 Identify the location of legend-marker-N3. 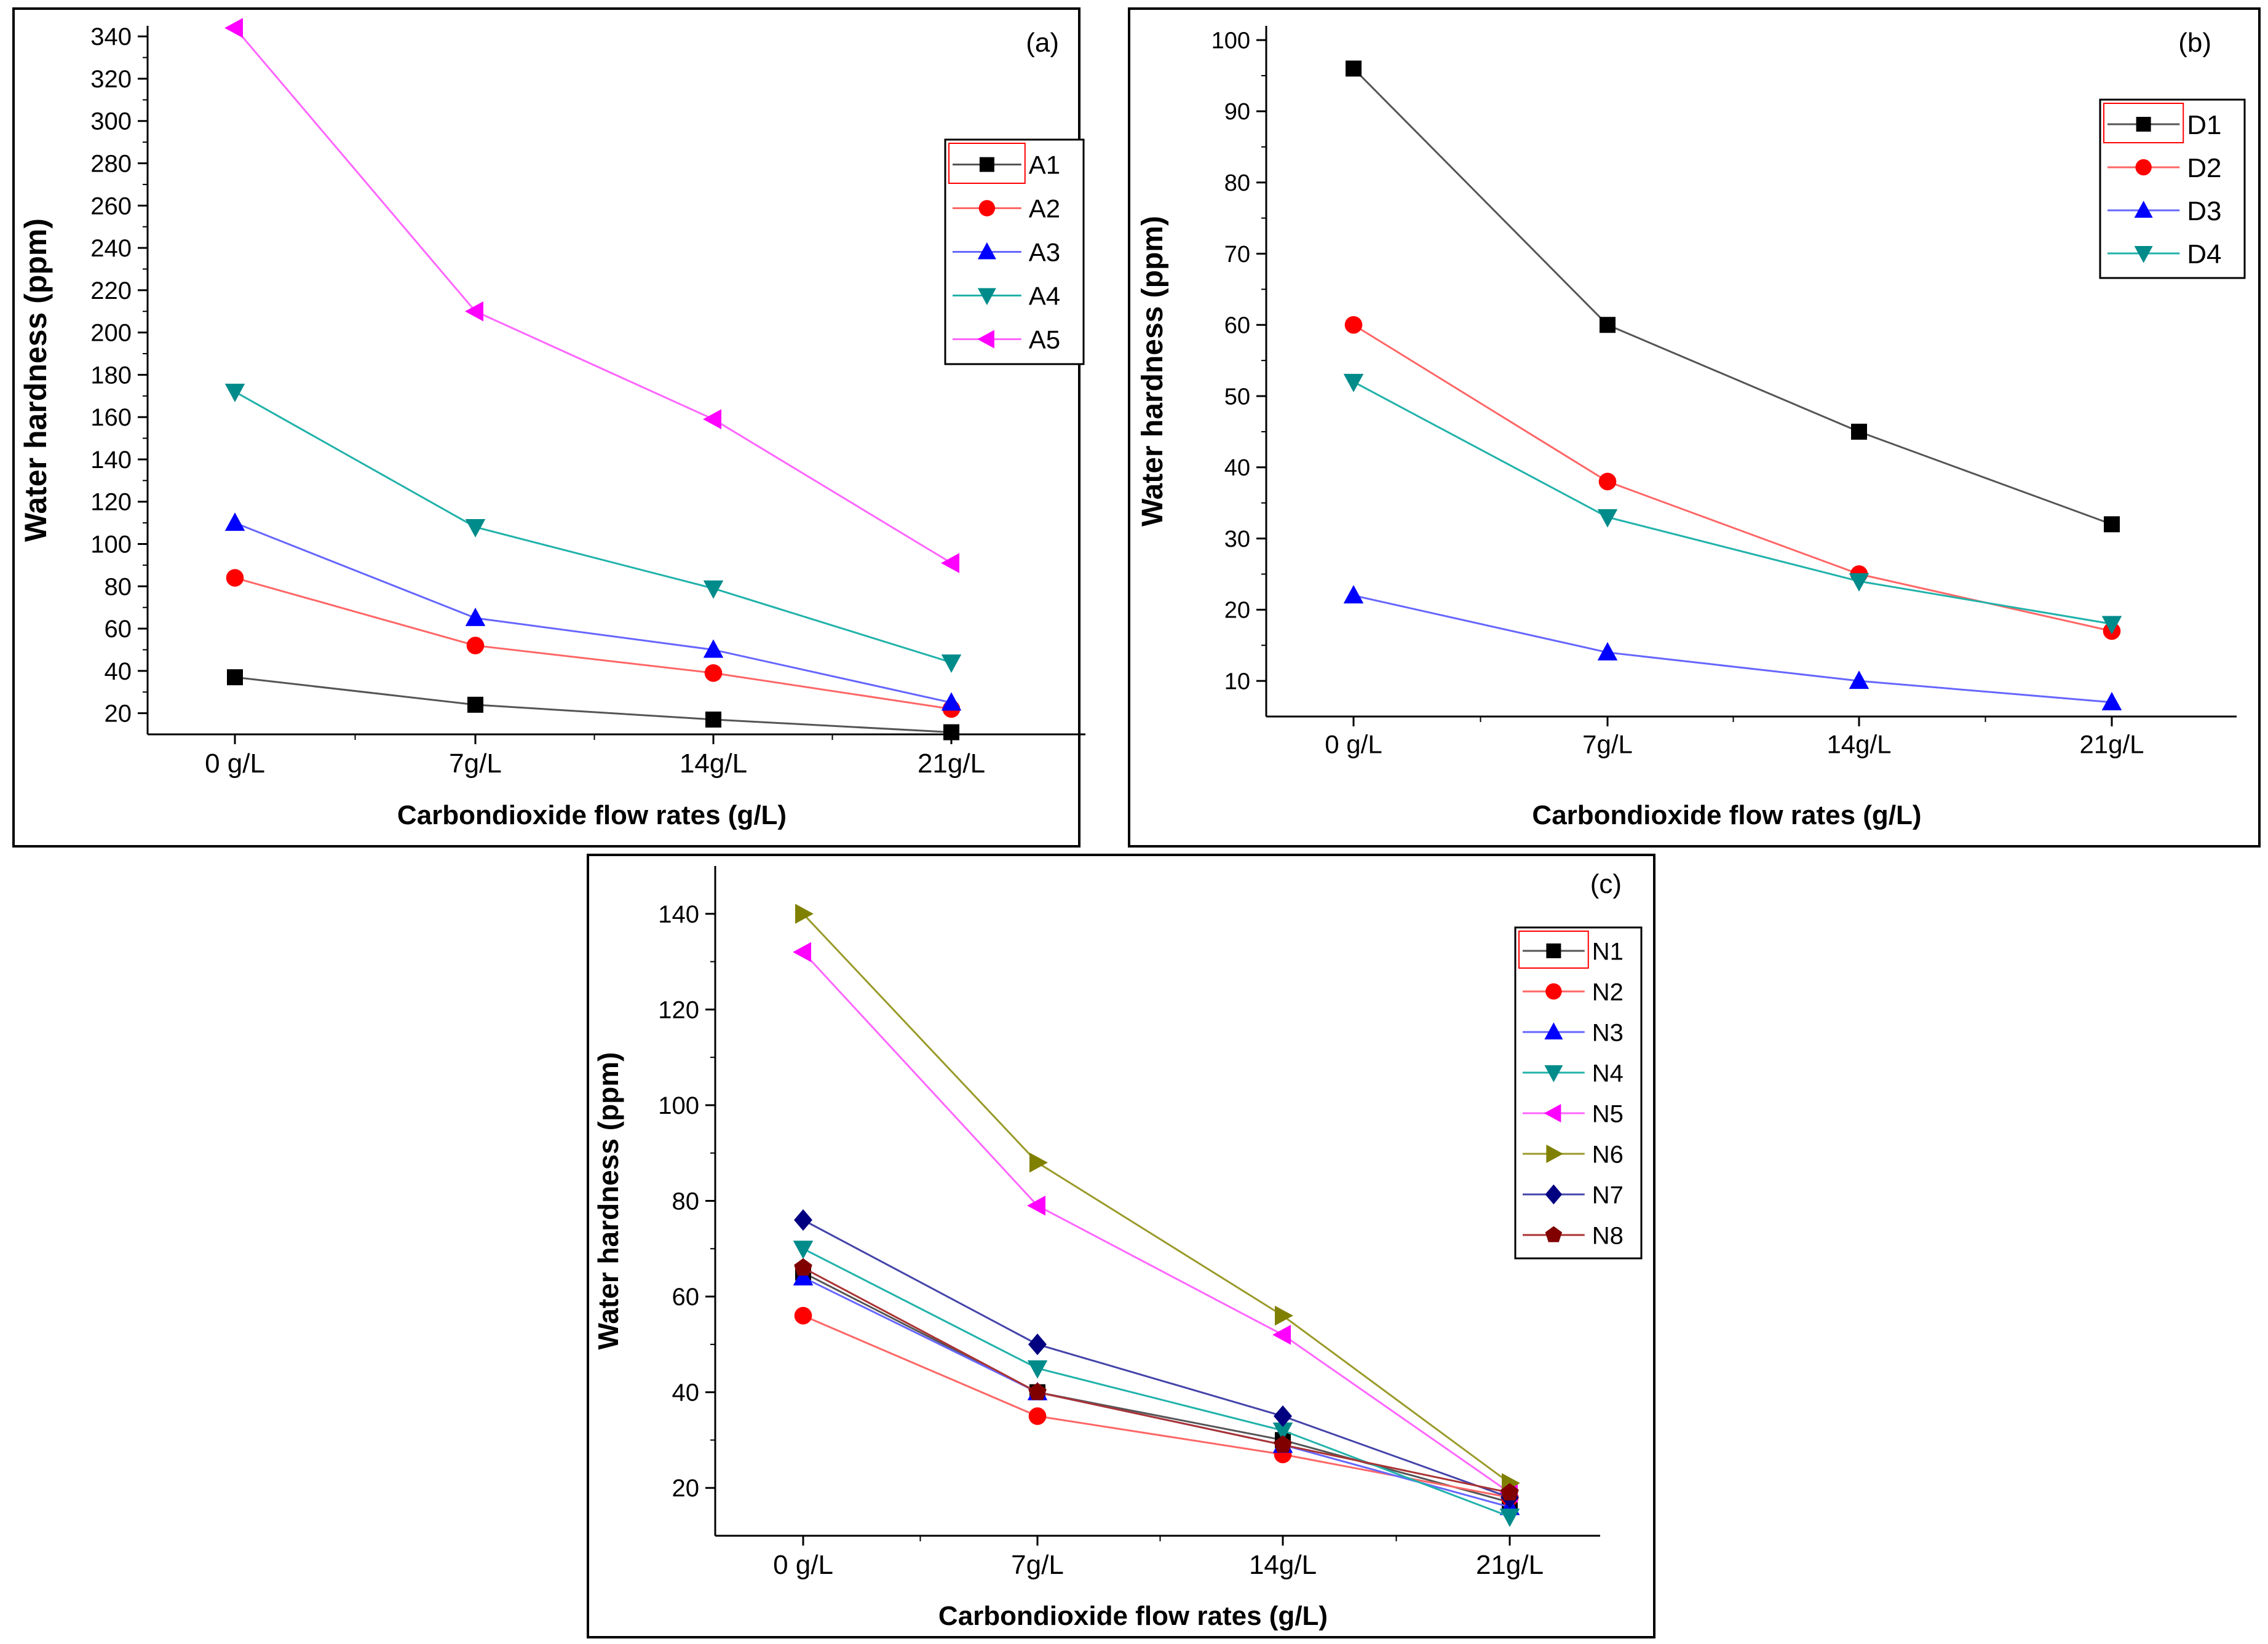
(1553, 1030).